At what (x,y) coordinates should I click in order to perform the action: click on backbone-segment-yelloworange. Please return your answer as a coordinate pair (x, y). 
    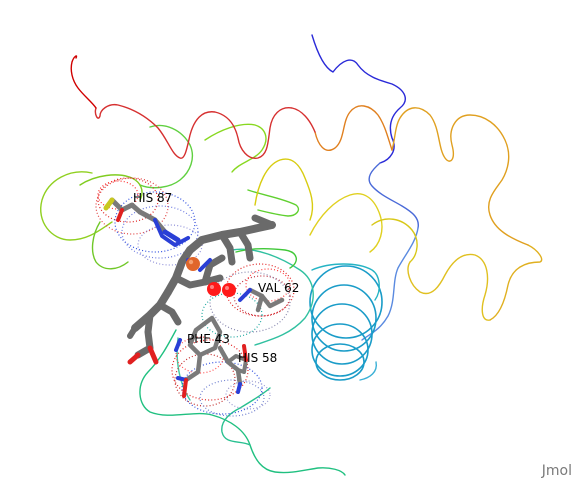
    Looking at the image, I should click on (516, 282).